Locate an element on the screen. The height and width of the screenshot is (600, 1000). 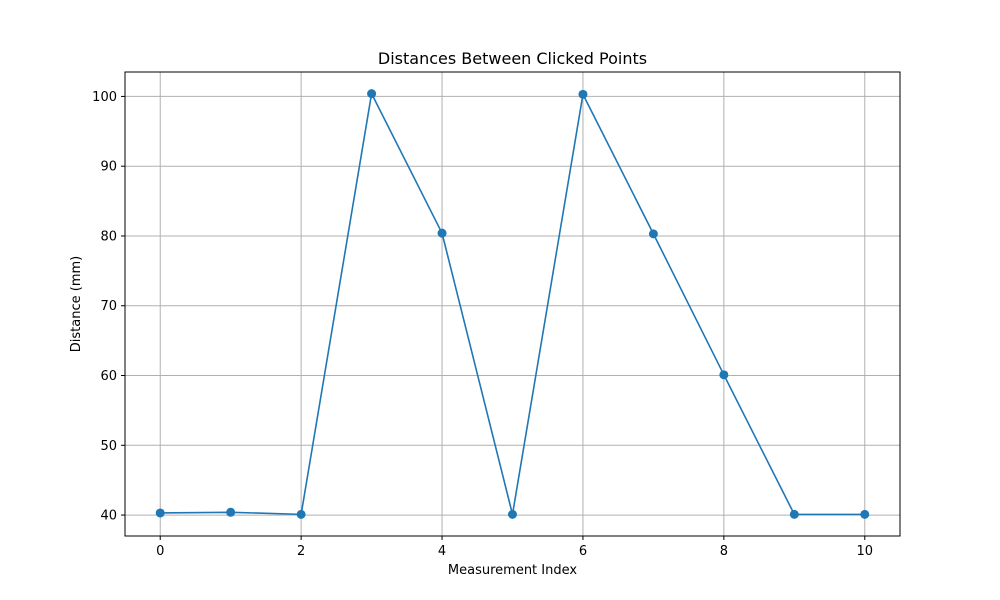
x-axis-title: Measurement Index is located at coordinates (512, 570).